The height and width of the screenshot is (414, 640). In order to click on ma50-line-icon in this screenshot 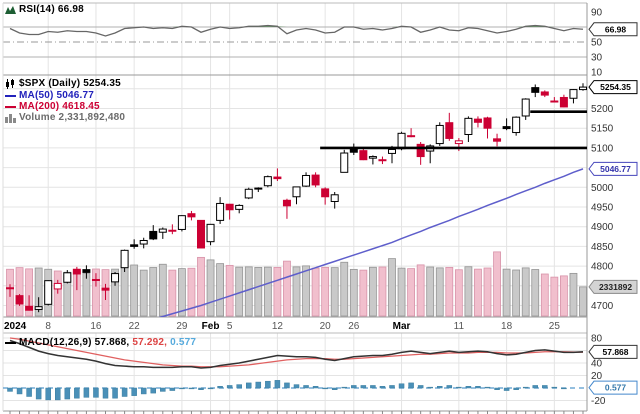, I will do `click(10, 95)`.